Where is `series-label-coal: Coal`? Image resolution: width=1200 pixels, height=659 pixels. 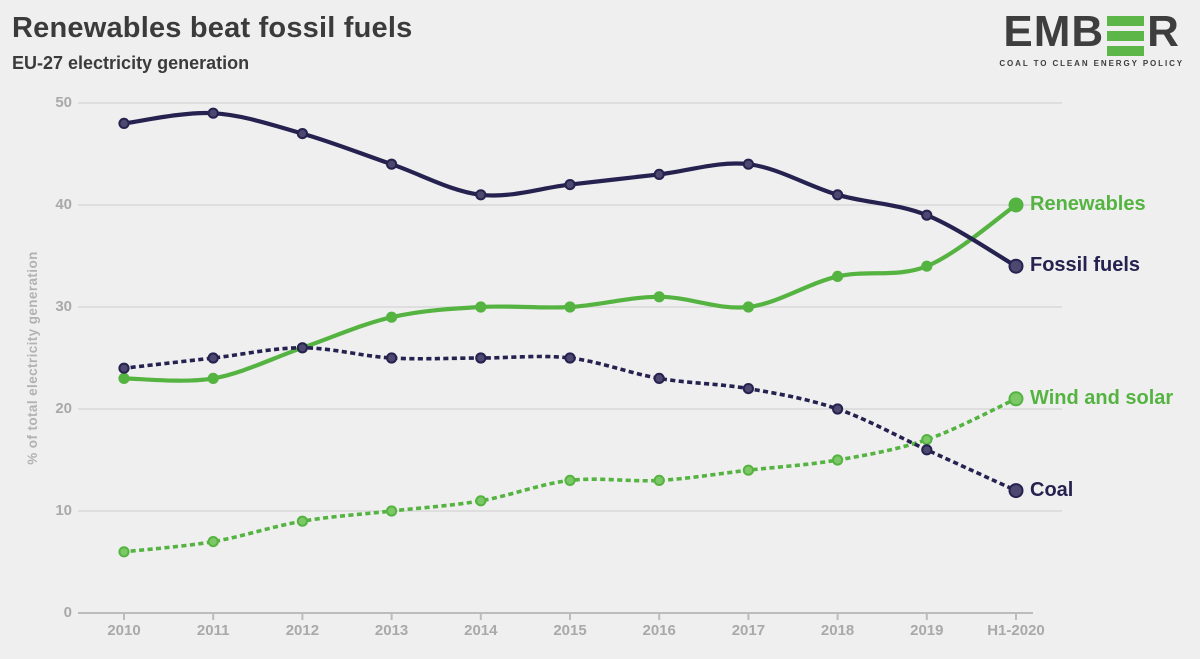
series-label-coal: Coal is located at coordinates (1052, 489).